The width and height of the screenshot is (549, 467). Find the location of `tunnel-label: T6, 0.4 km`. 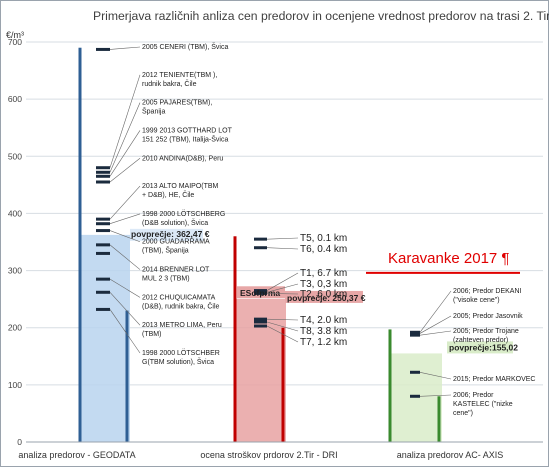

tunnel-label: T6, 0.4 km is located at coordinates (323, 249).